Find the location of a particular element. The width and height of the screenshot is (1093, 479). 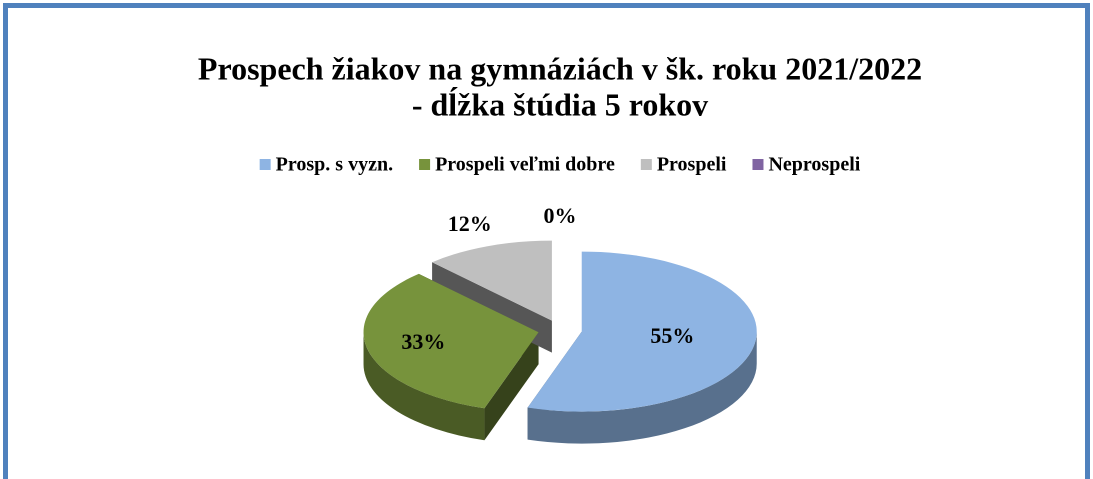

pie-layer is located at coordinates (560, 326).